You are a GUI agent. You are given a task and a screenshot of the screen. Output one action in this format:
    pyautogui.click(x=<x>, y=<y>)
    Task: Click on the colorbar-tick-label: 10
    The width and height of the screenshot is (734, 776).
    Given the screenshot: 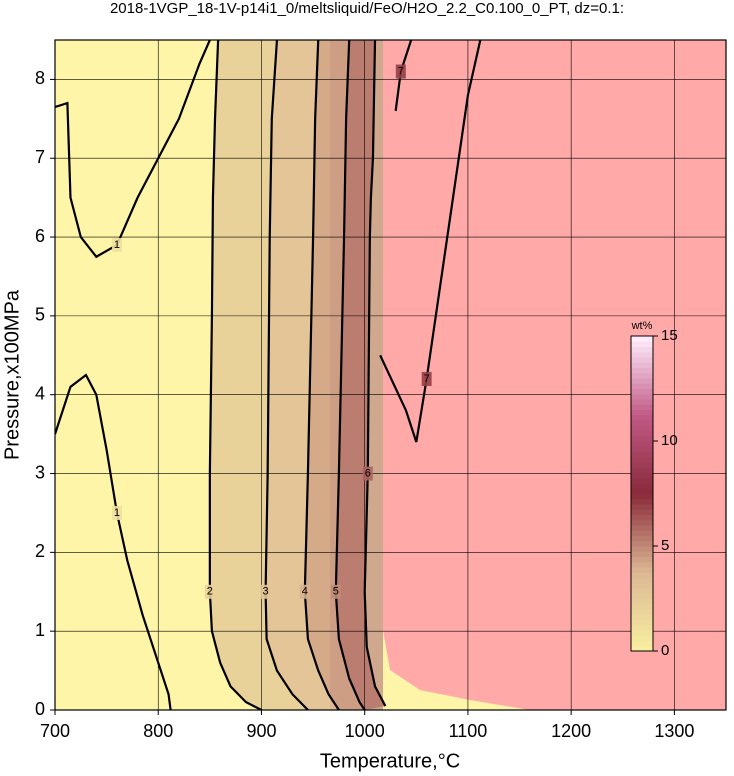 What is the action you would take?
    pyautogui.click(x=669, y=440)
    